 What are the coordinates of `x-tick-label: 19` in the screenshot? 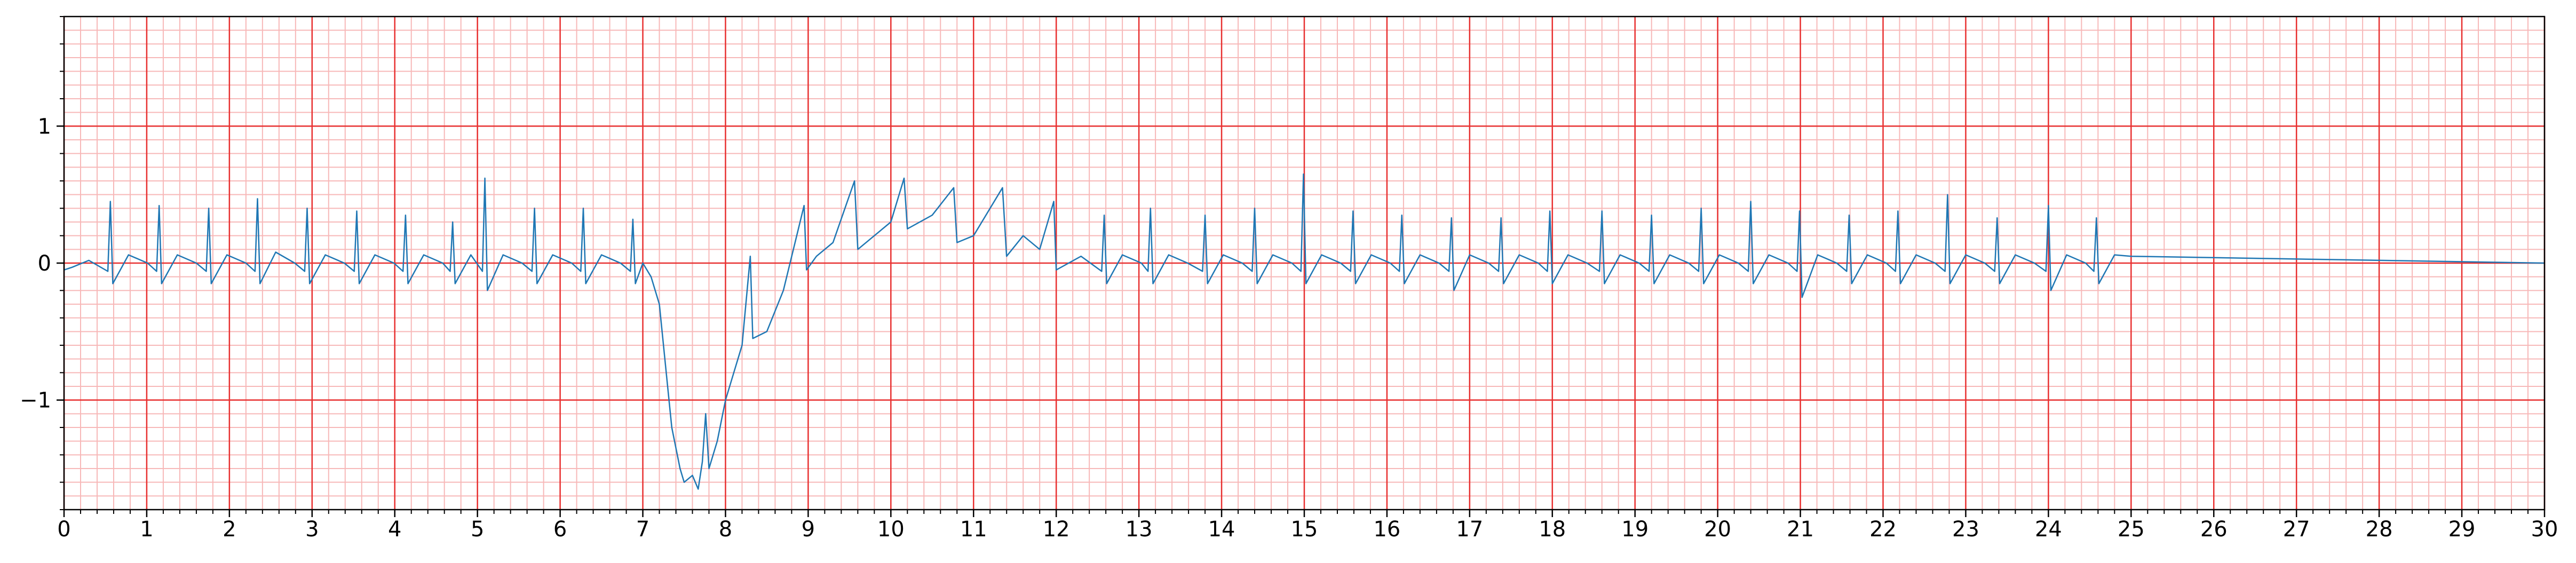 It's located at (1634, 529).